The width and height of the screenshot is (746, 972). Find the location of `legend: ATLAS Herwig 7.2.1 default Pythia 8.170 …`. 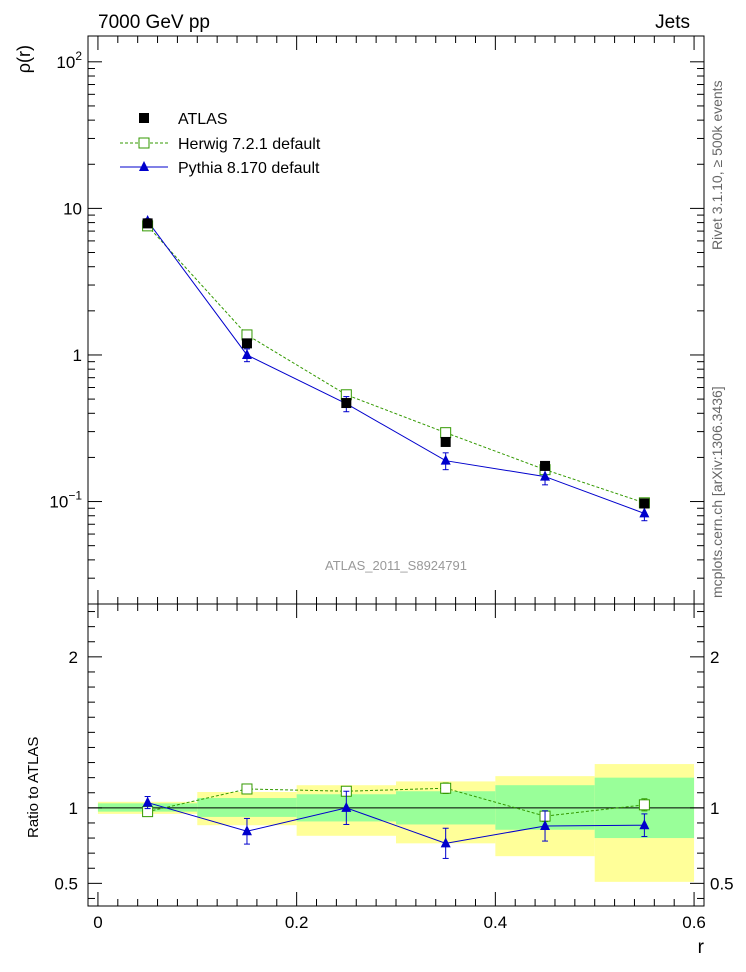

legend: ATLAS Herwig 7.2.1 default Pythia 8.170 … is located at coordinates (220, 144).